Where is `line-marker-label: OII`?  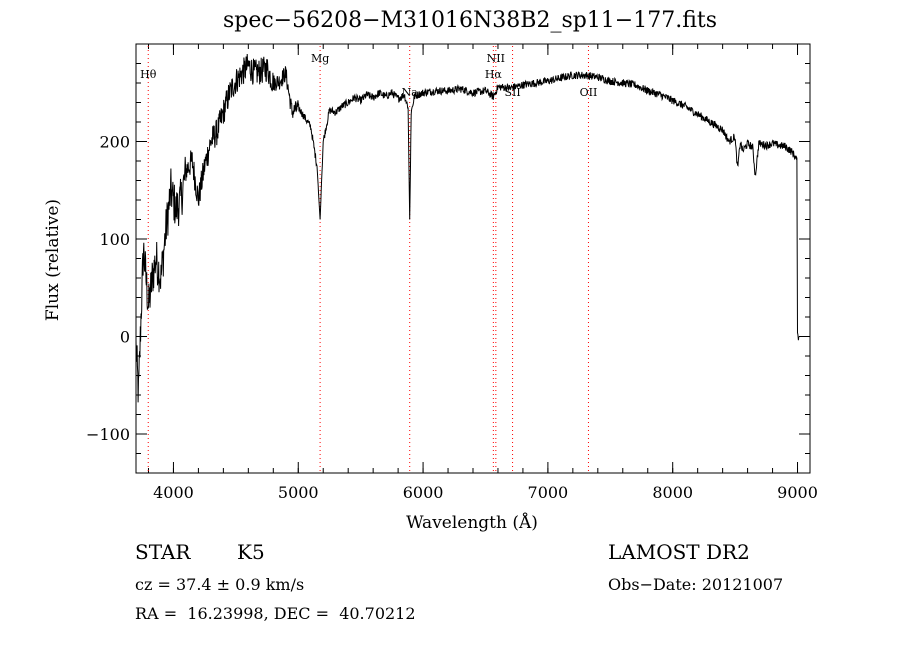
line-marker-label: OII is located at coordinates (589, 92).